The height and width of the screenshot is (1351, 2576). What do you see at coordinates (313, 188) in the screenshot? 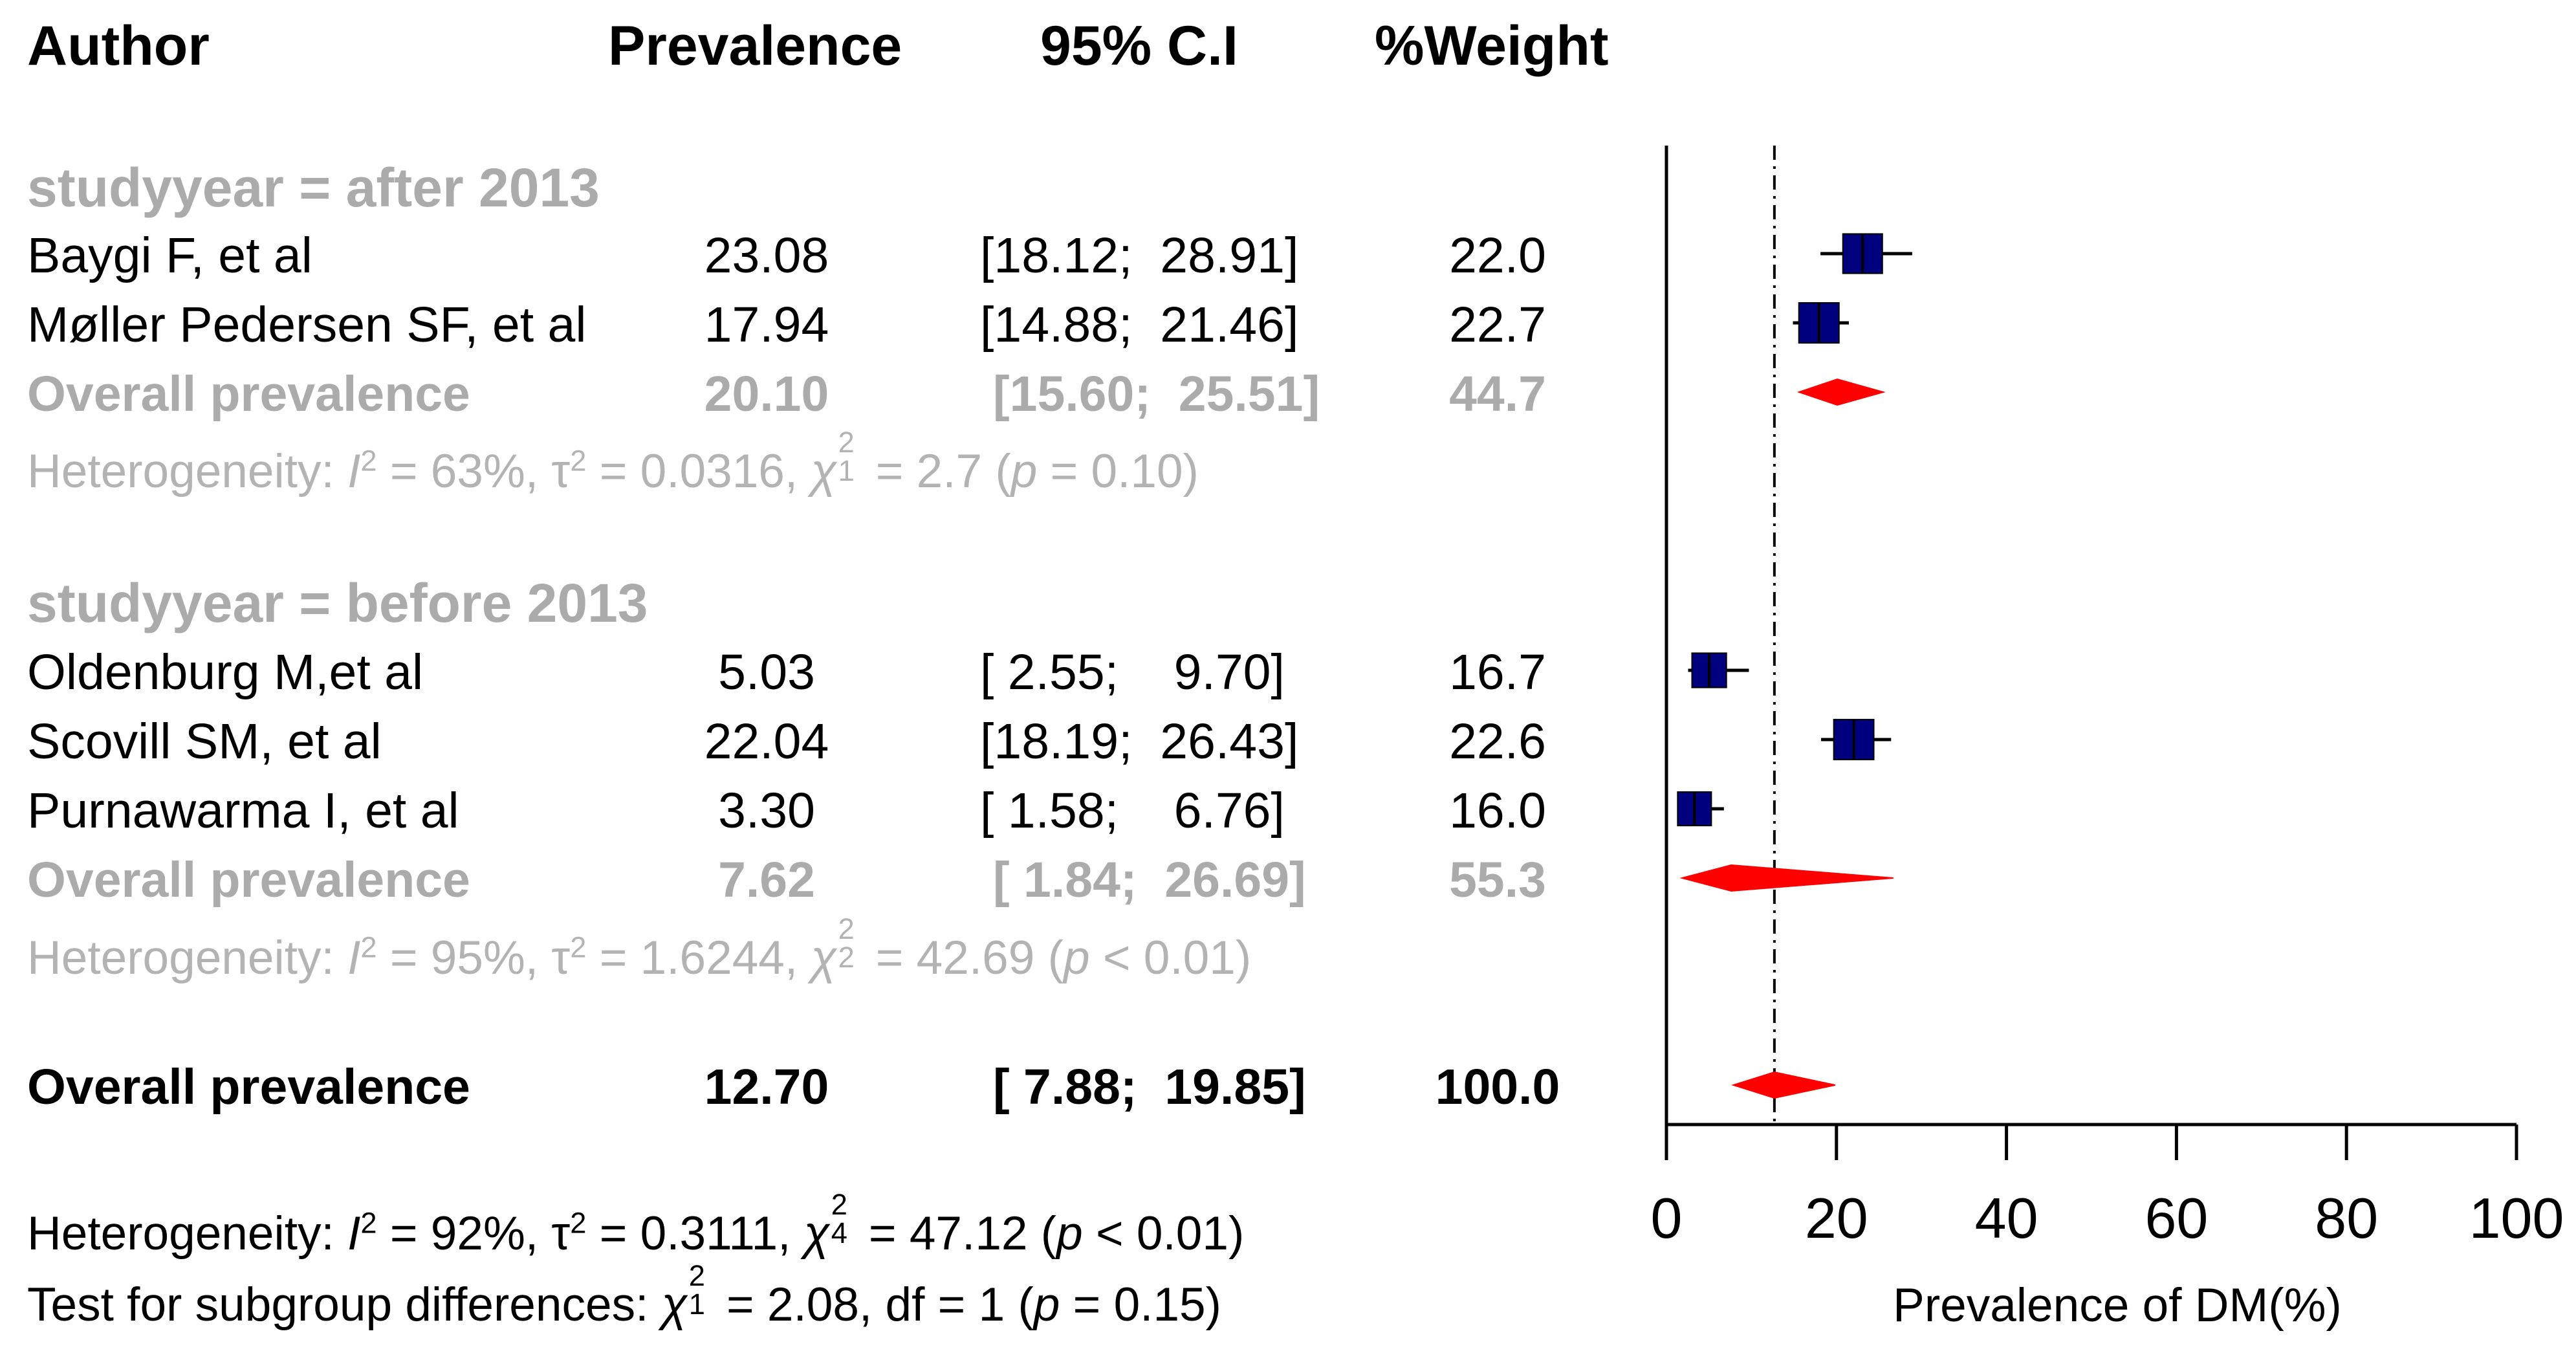
I see `group-label-after-2013: studyyear = after 2013` at bounding box center [313, 188].